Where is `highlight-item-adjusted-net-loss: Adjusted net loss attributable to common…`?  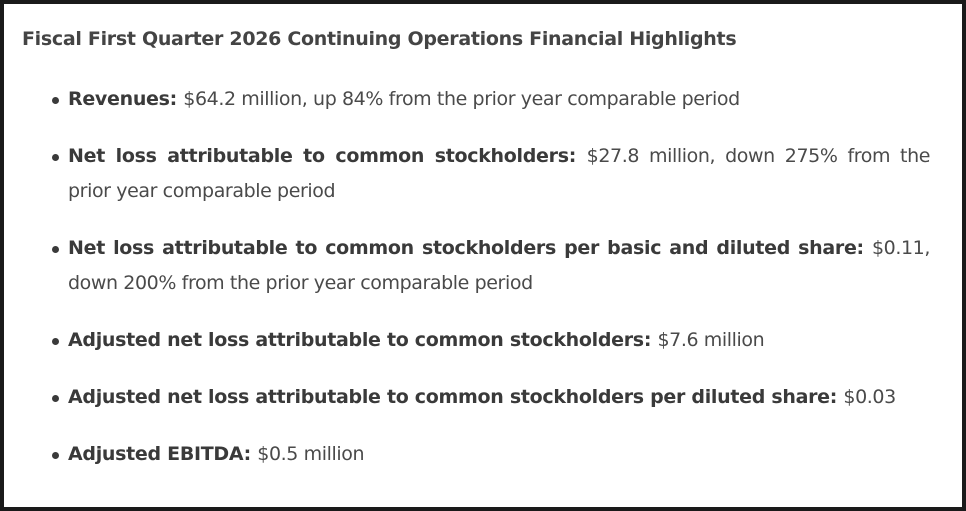 highlight-item-adjusted-net-loss: Adjusted net loss attributable to common… is located at coordinates (491, 340).